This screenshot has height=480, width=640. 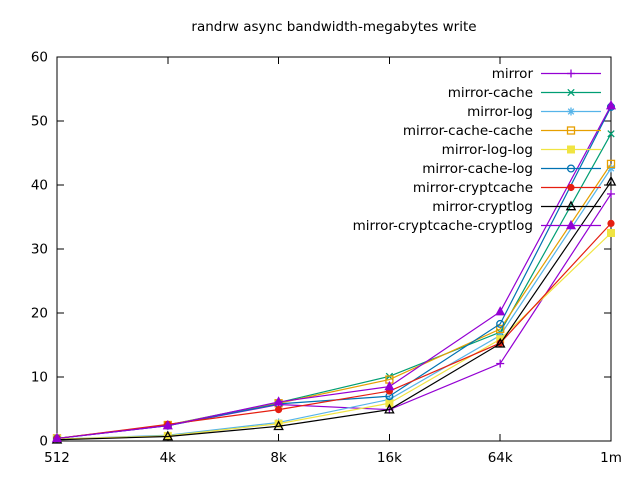 I want to click on x-tick-label: 1m, so click(x=611, y=458).